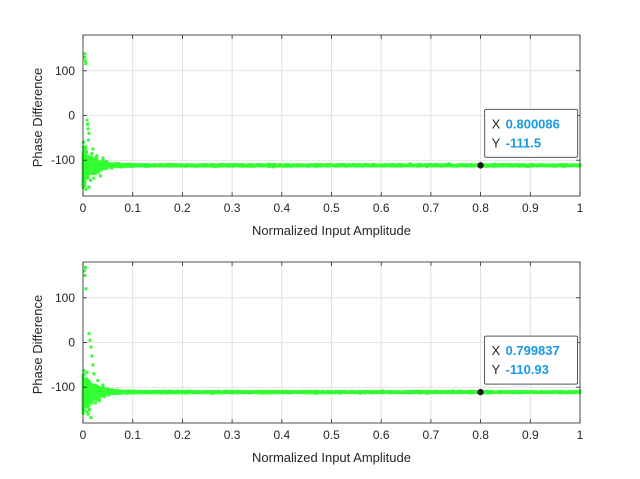 This screenshot has width=640, height=479. What do you see at coordinates (132, 208) in the screenshot?
I see `x-tick-label: 0.1` at bounding box center [132, 208].